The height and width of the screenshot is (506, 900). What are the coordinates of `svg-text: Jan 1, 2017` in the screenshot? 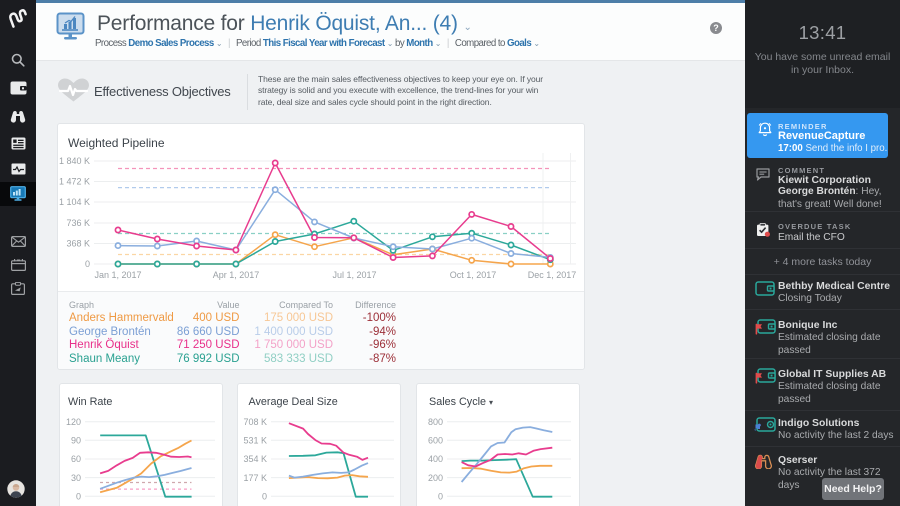 It's located at (117, 275).